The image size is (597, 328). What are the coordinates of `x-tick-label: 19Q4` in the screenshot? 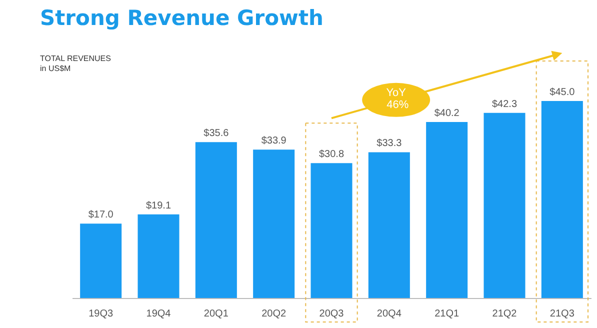 It's located at (159, 314).